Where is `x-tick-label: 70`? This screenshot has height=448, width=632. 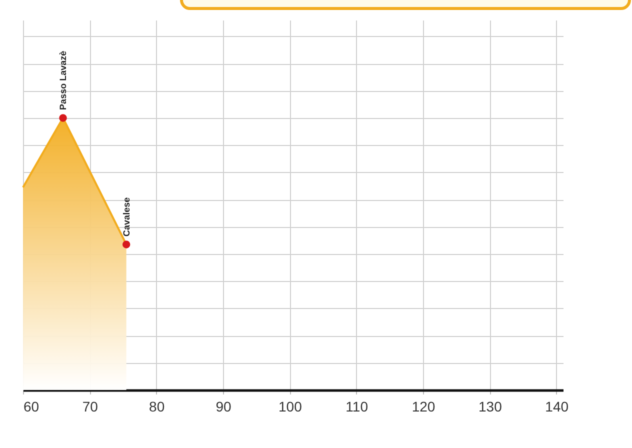 x-tick-label: 70 is located at coordinates (90, 406).